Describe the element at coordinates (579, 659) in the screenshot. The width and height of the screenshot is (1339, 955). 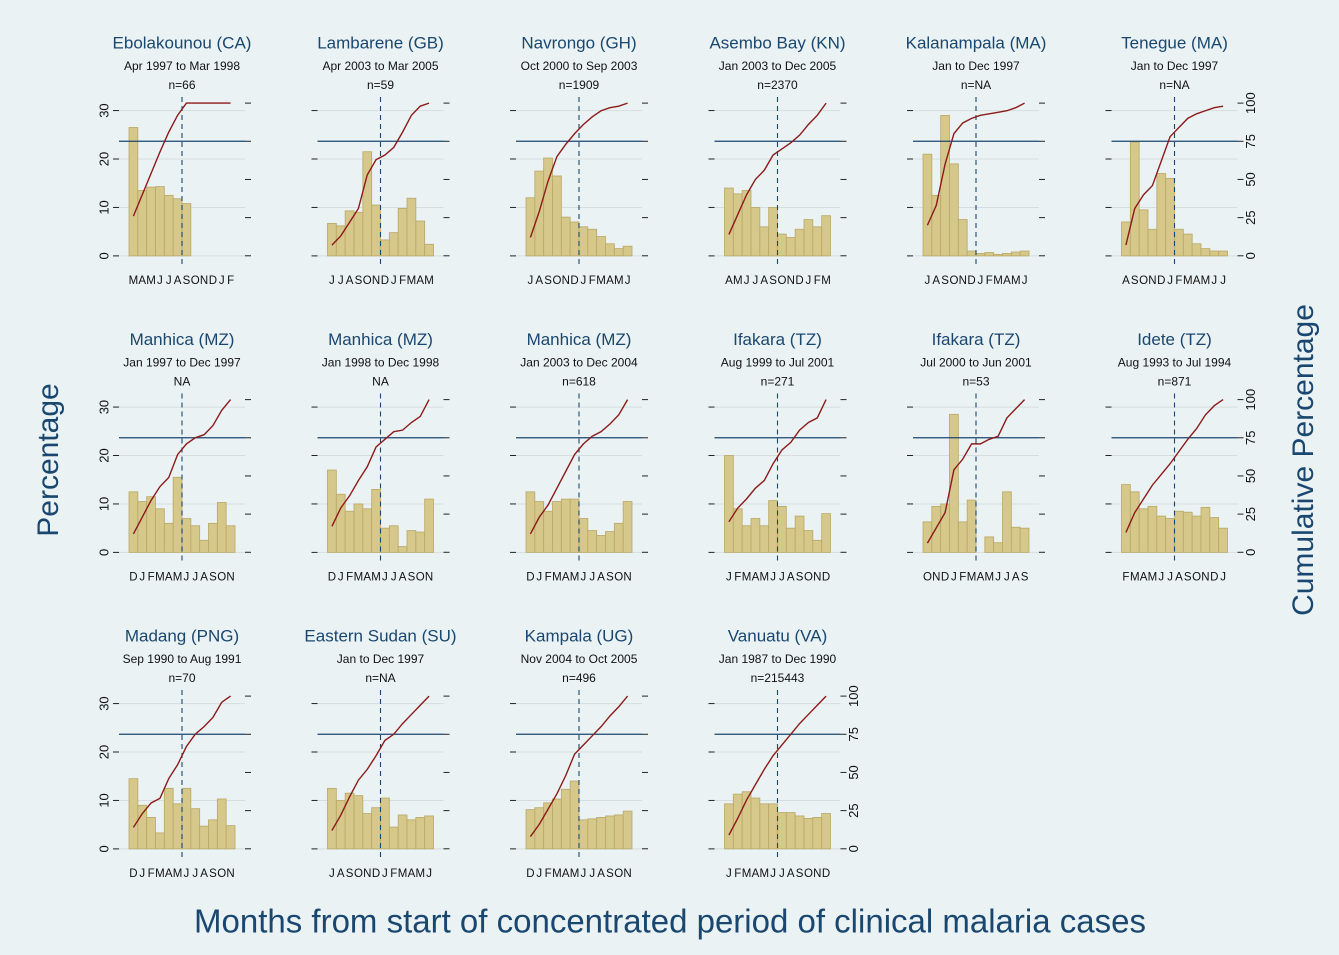
I see `panel-subtitle: Nov 2004 to Oct 2005` at that location.